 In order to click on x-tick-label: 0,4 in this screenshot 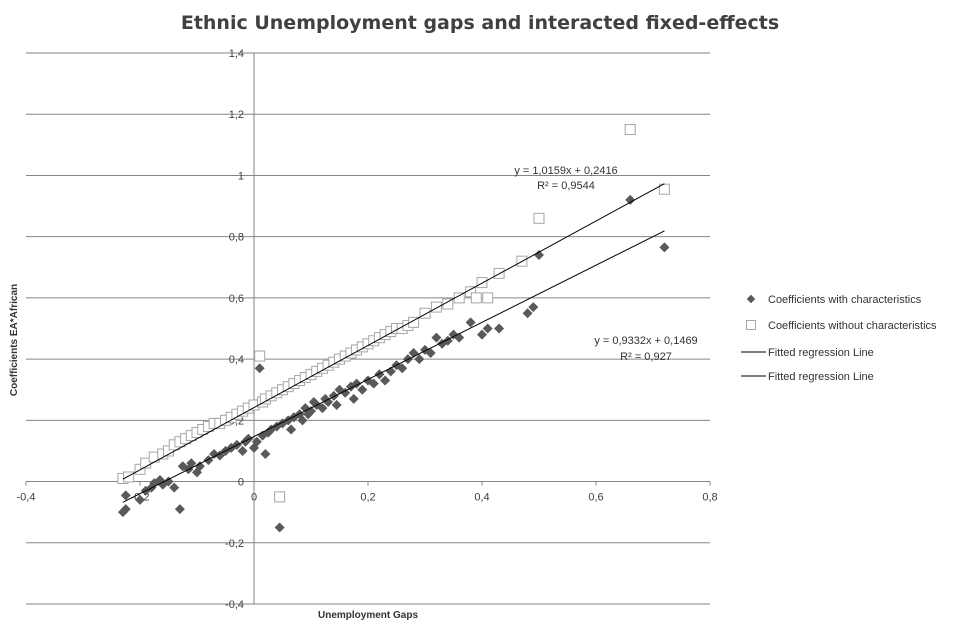, I will do `click(481, 498)`.